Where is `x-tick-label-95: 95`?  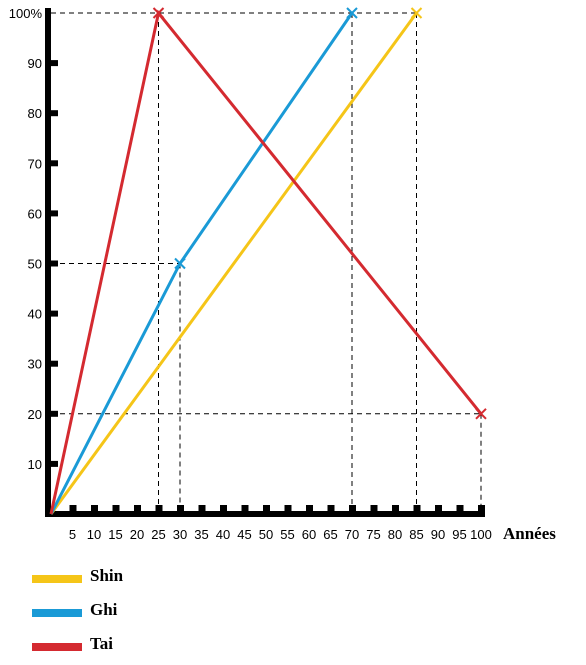 x-tick-label-95: 95 is located at coordinates (459, 534).